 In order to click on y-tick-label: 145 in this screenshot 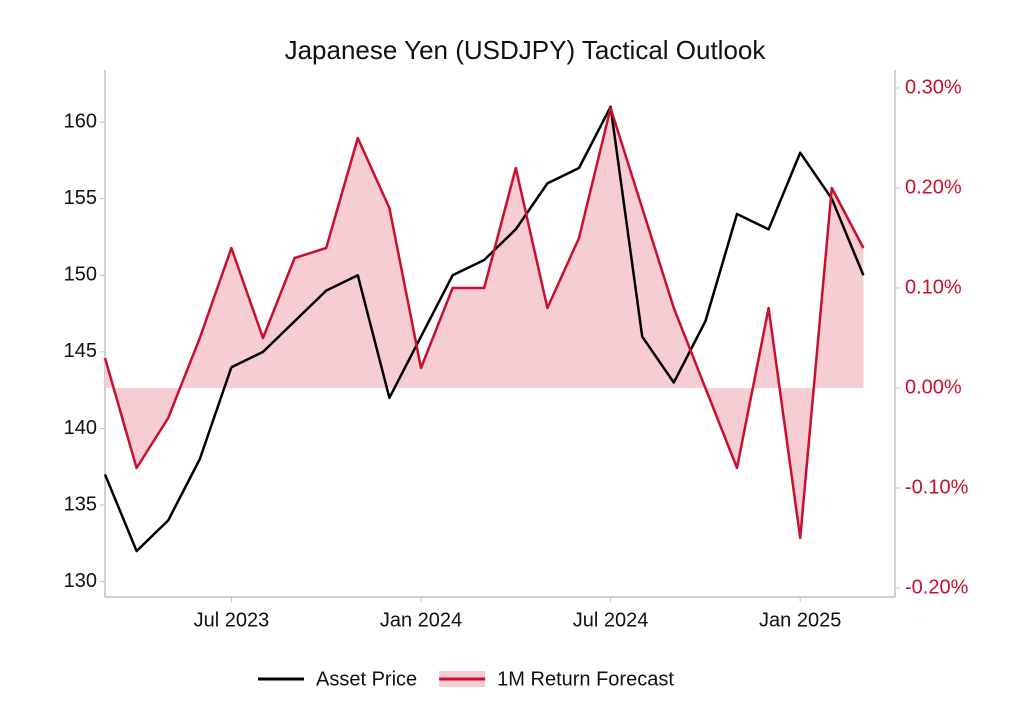, I will do `click(80, 351)`.